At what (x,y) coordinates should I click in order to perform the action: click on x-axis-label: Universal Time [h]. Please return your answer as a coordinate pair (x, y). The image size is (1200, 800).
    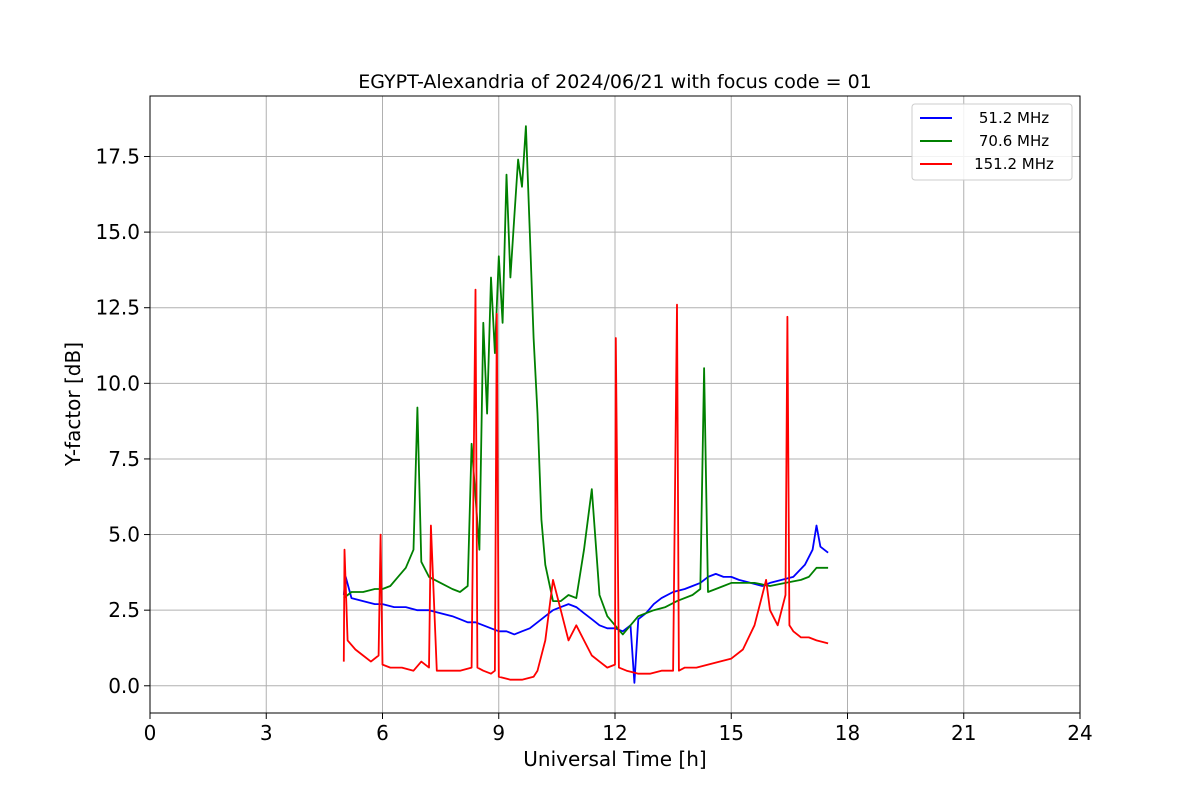
    Looking at the image, I should click on (614, 759).